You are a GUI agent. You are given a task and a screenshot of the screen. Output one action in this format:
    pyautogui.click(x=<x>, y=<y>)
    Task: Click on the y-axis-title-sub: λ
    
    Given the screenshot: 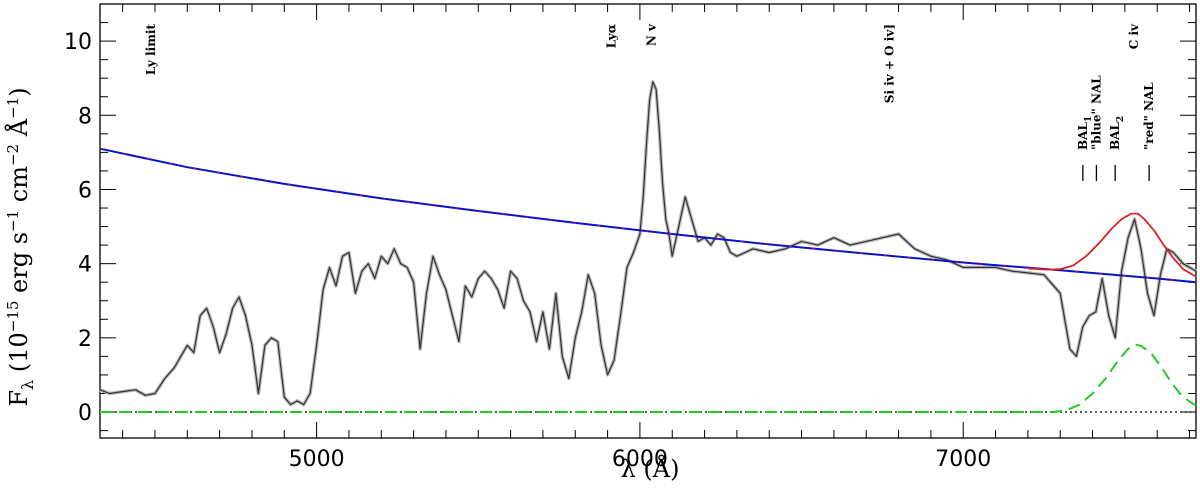 What is the action you would take?
    pyautogui.click(x=27, y=385)
    